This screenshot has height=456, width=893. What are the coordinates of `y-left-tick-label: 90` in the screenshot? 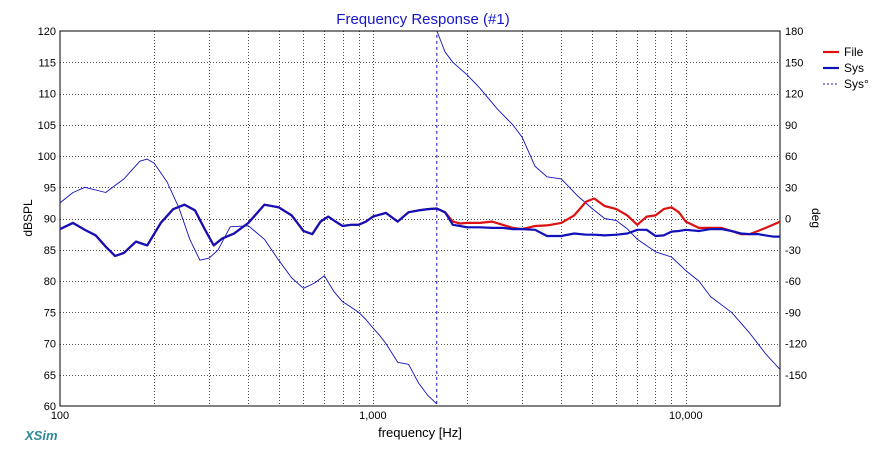 It's located at (50, 220).